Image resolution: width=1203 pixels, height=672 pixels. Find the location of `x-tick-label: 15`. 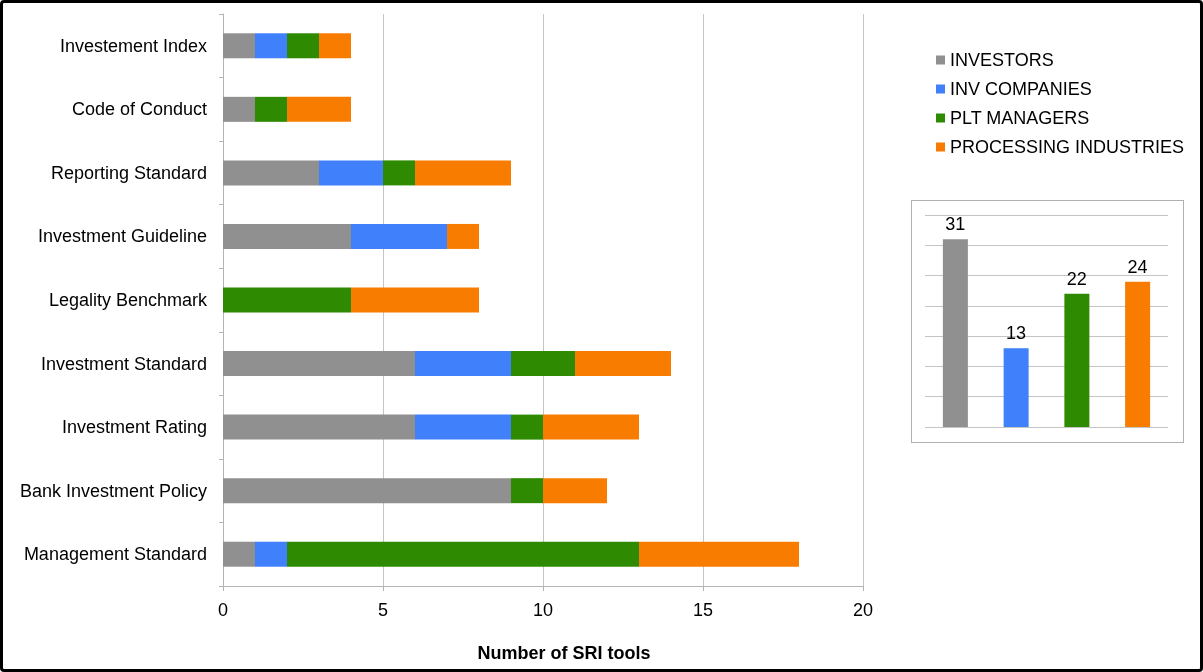

x-tick-label: 15 is located at coordinates (703, 610).